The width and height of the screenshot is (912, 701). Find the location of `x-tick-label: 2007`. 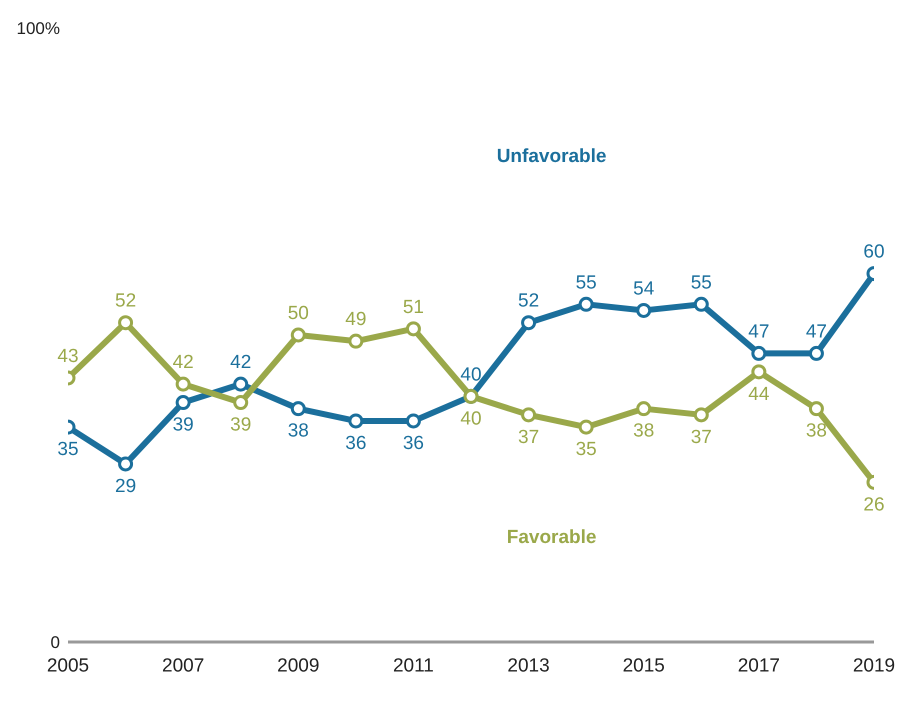

x-tick-label: 2007 is located at coordinates (183, 665).